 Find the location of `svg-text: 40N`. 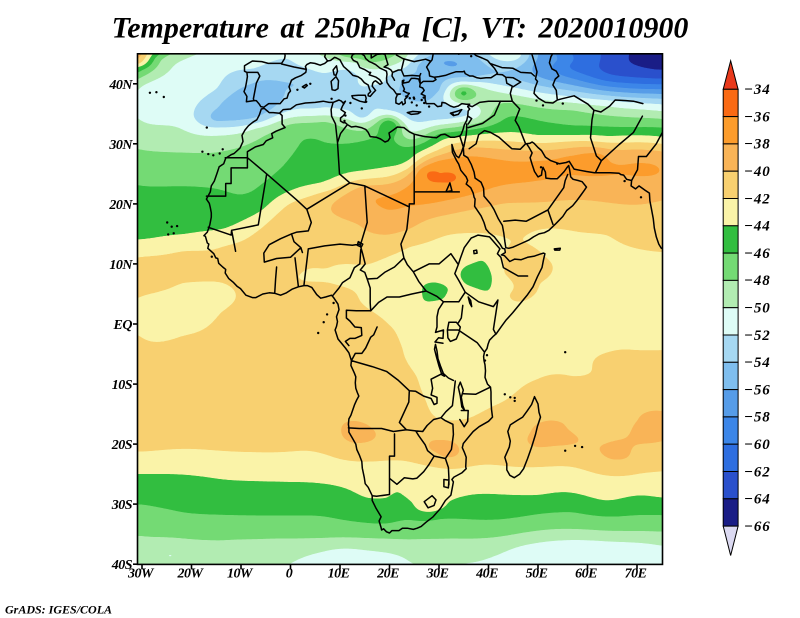

svg-text: 40N is located at coordinates (120, 85).